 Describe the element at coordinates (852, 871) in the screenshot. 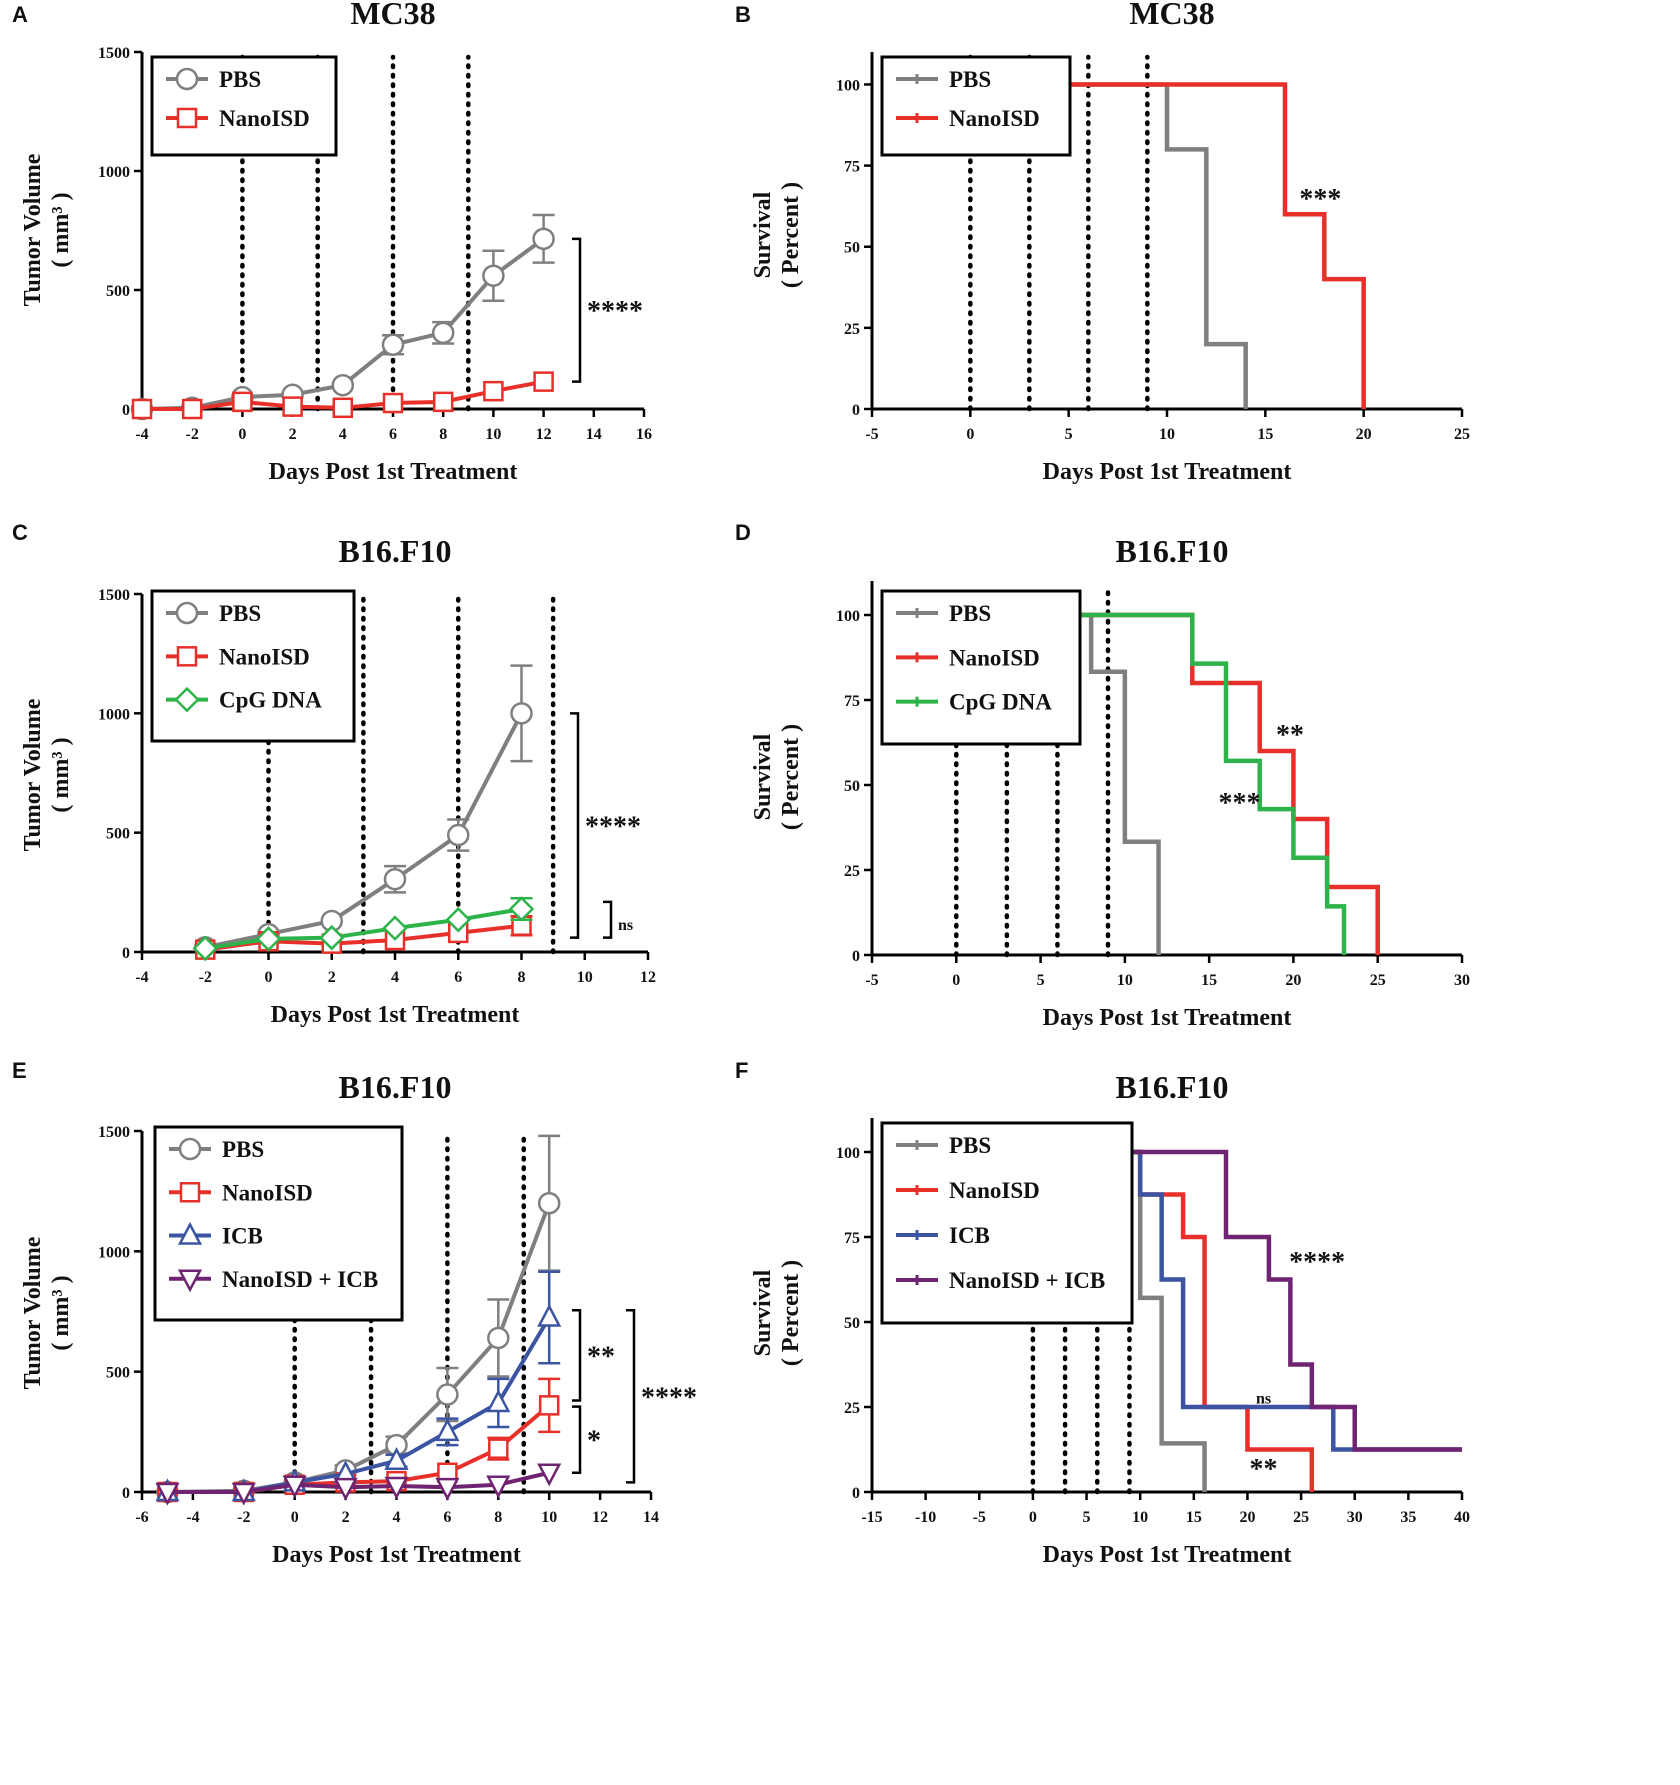

I see `y-tick-label: 25` at that location.